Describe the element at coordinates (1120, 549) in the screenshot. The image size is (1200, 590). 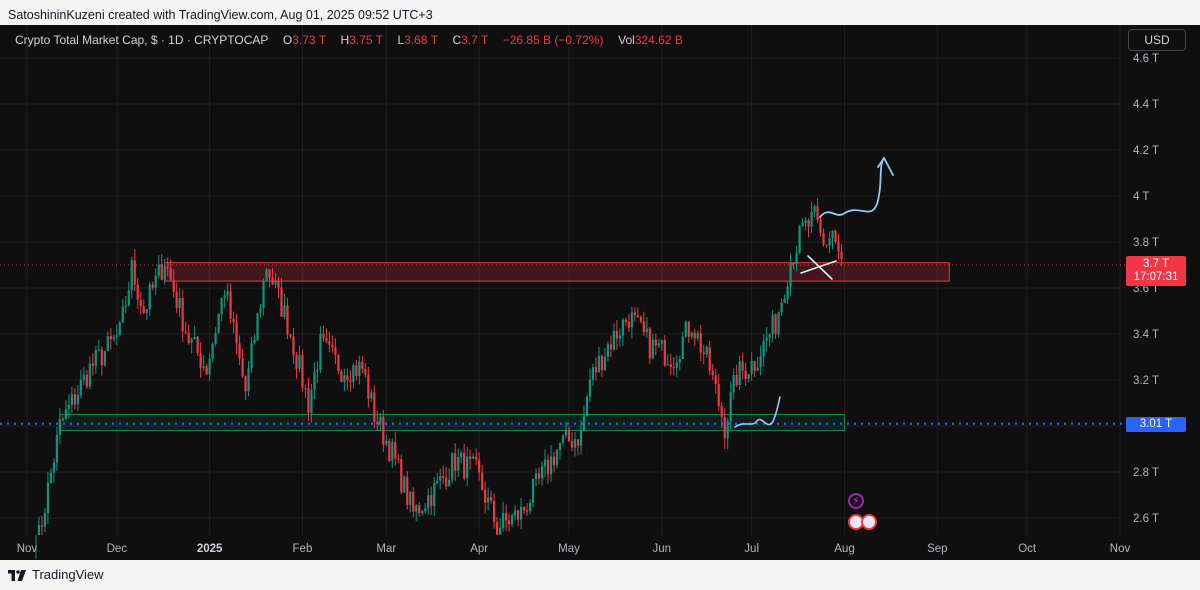
I see `x-tick-label: Nov` at that location.